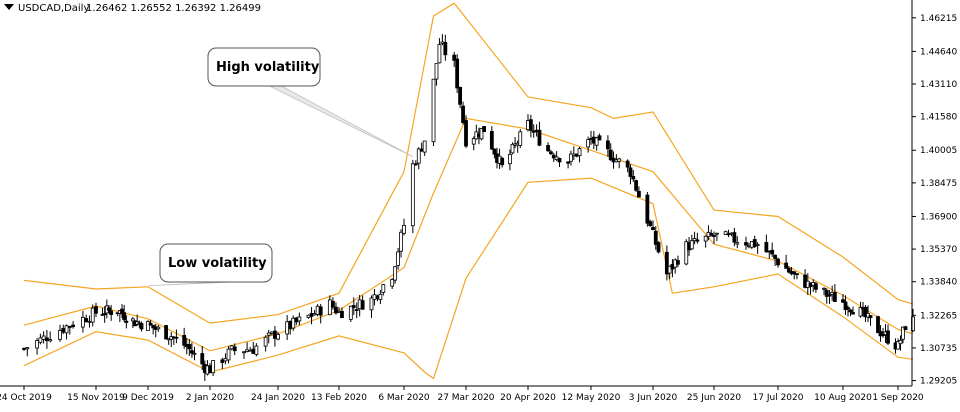  What do you see at coordinates (216, 263) in the screenshot?
I see `callout-box` at bounding box center [216, 263].